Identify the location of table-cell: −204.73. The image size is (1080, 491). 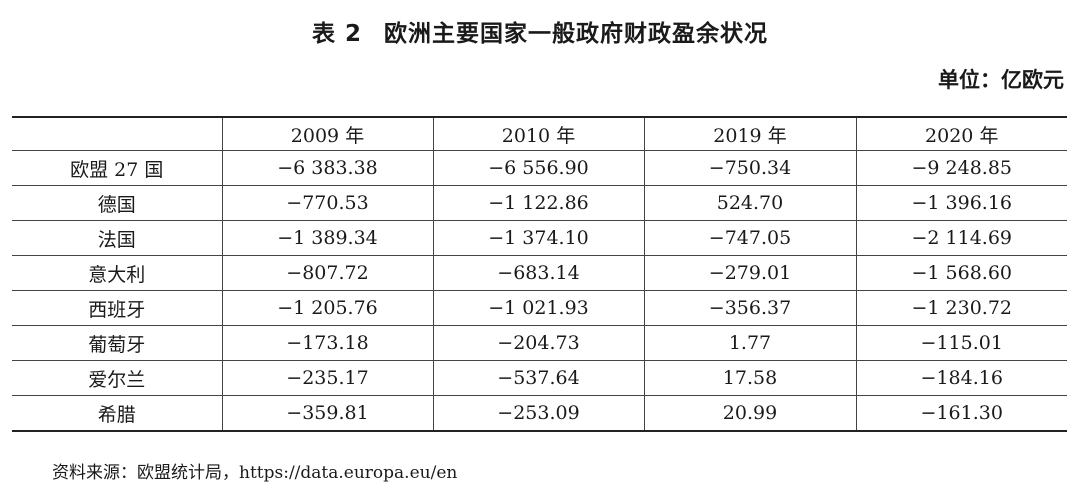
(538, 343).